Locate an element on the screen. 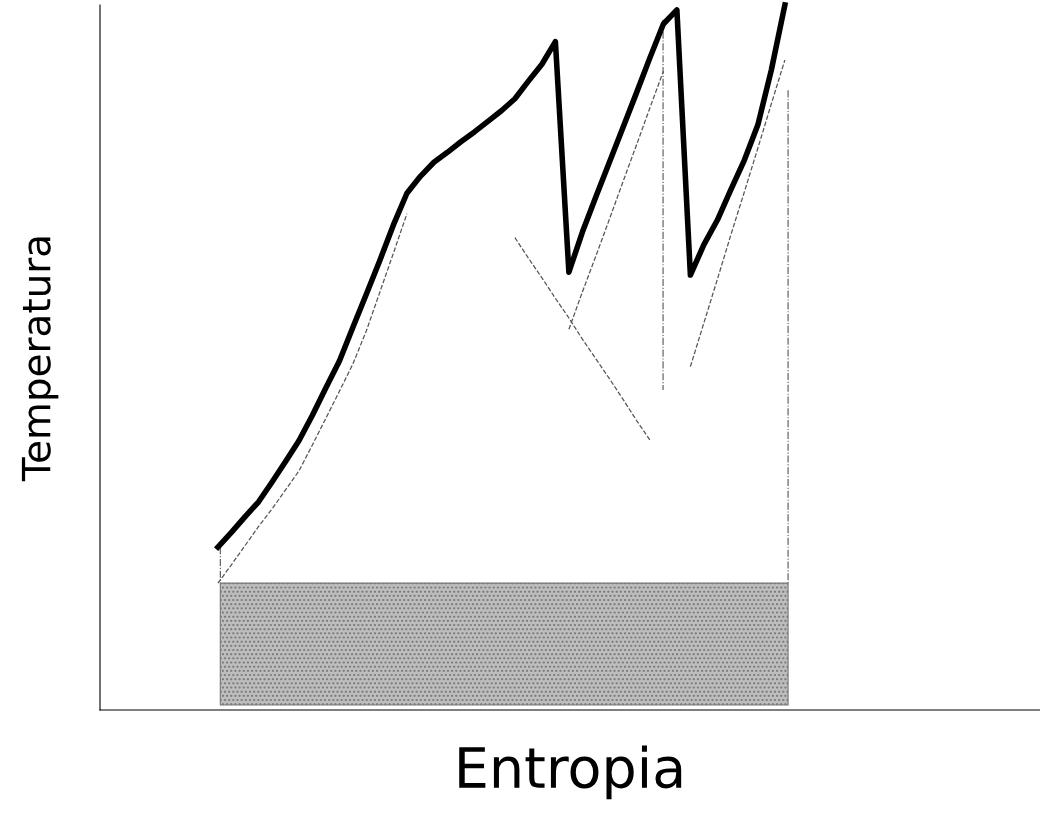 This screenshot has width=1040, height=820. x-axis-title: Entropia is located at coordinates (570, 772).